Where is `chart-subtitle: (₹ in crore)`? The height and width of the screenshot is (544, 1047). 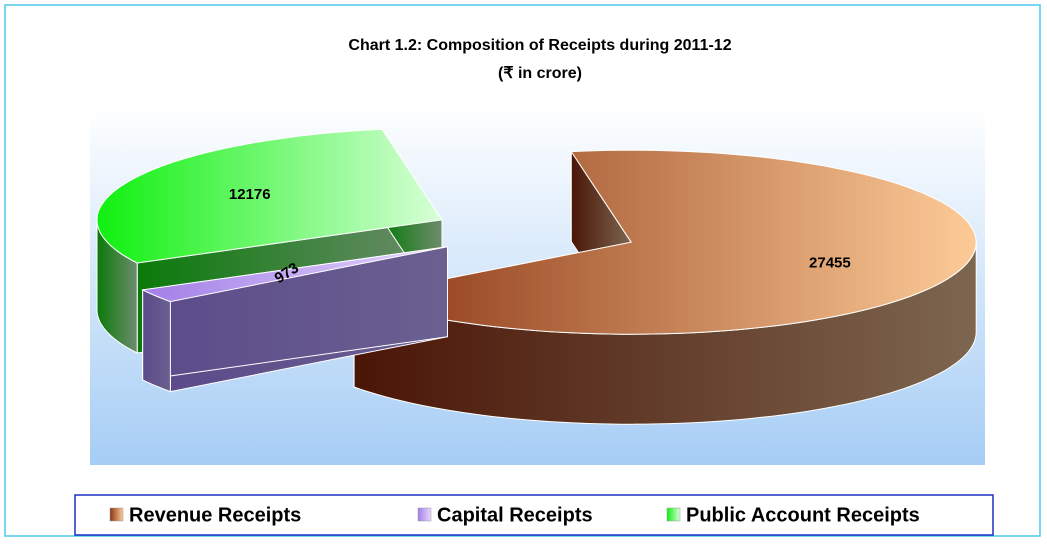
chart-subtitle: (₹ in crore) is located at coordinates (540, 73).